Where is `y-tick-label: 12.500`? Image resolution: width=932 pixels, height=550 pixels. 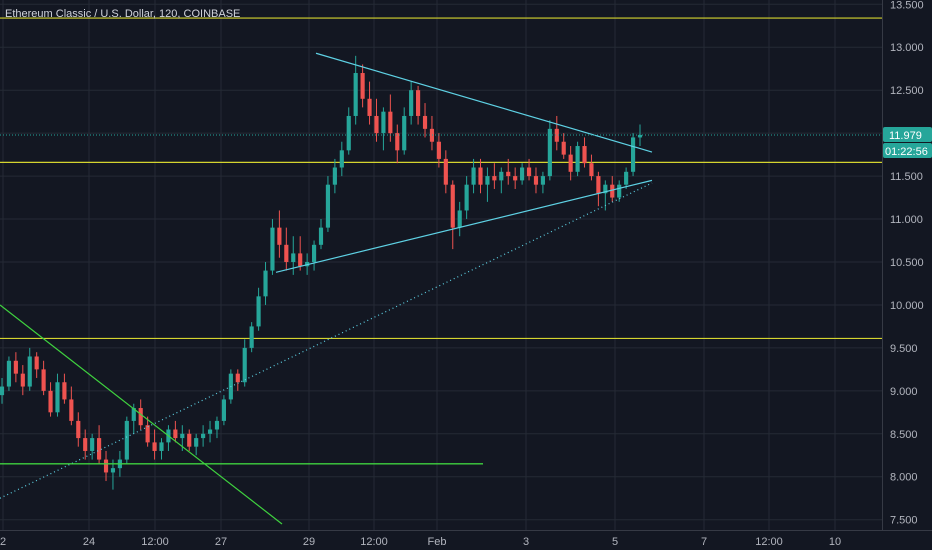 y-tick-label: 12.500 is located at coordinates (907, 91).